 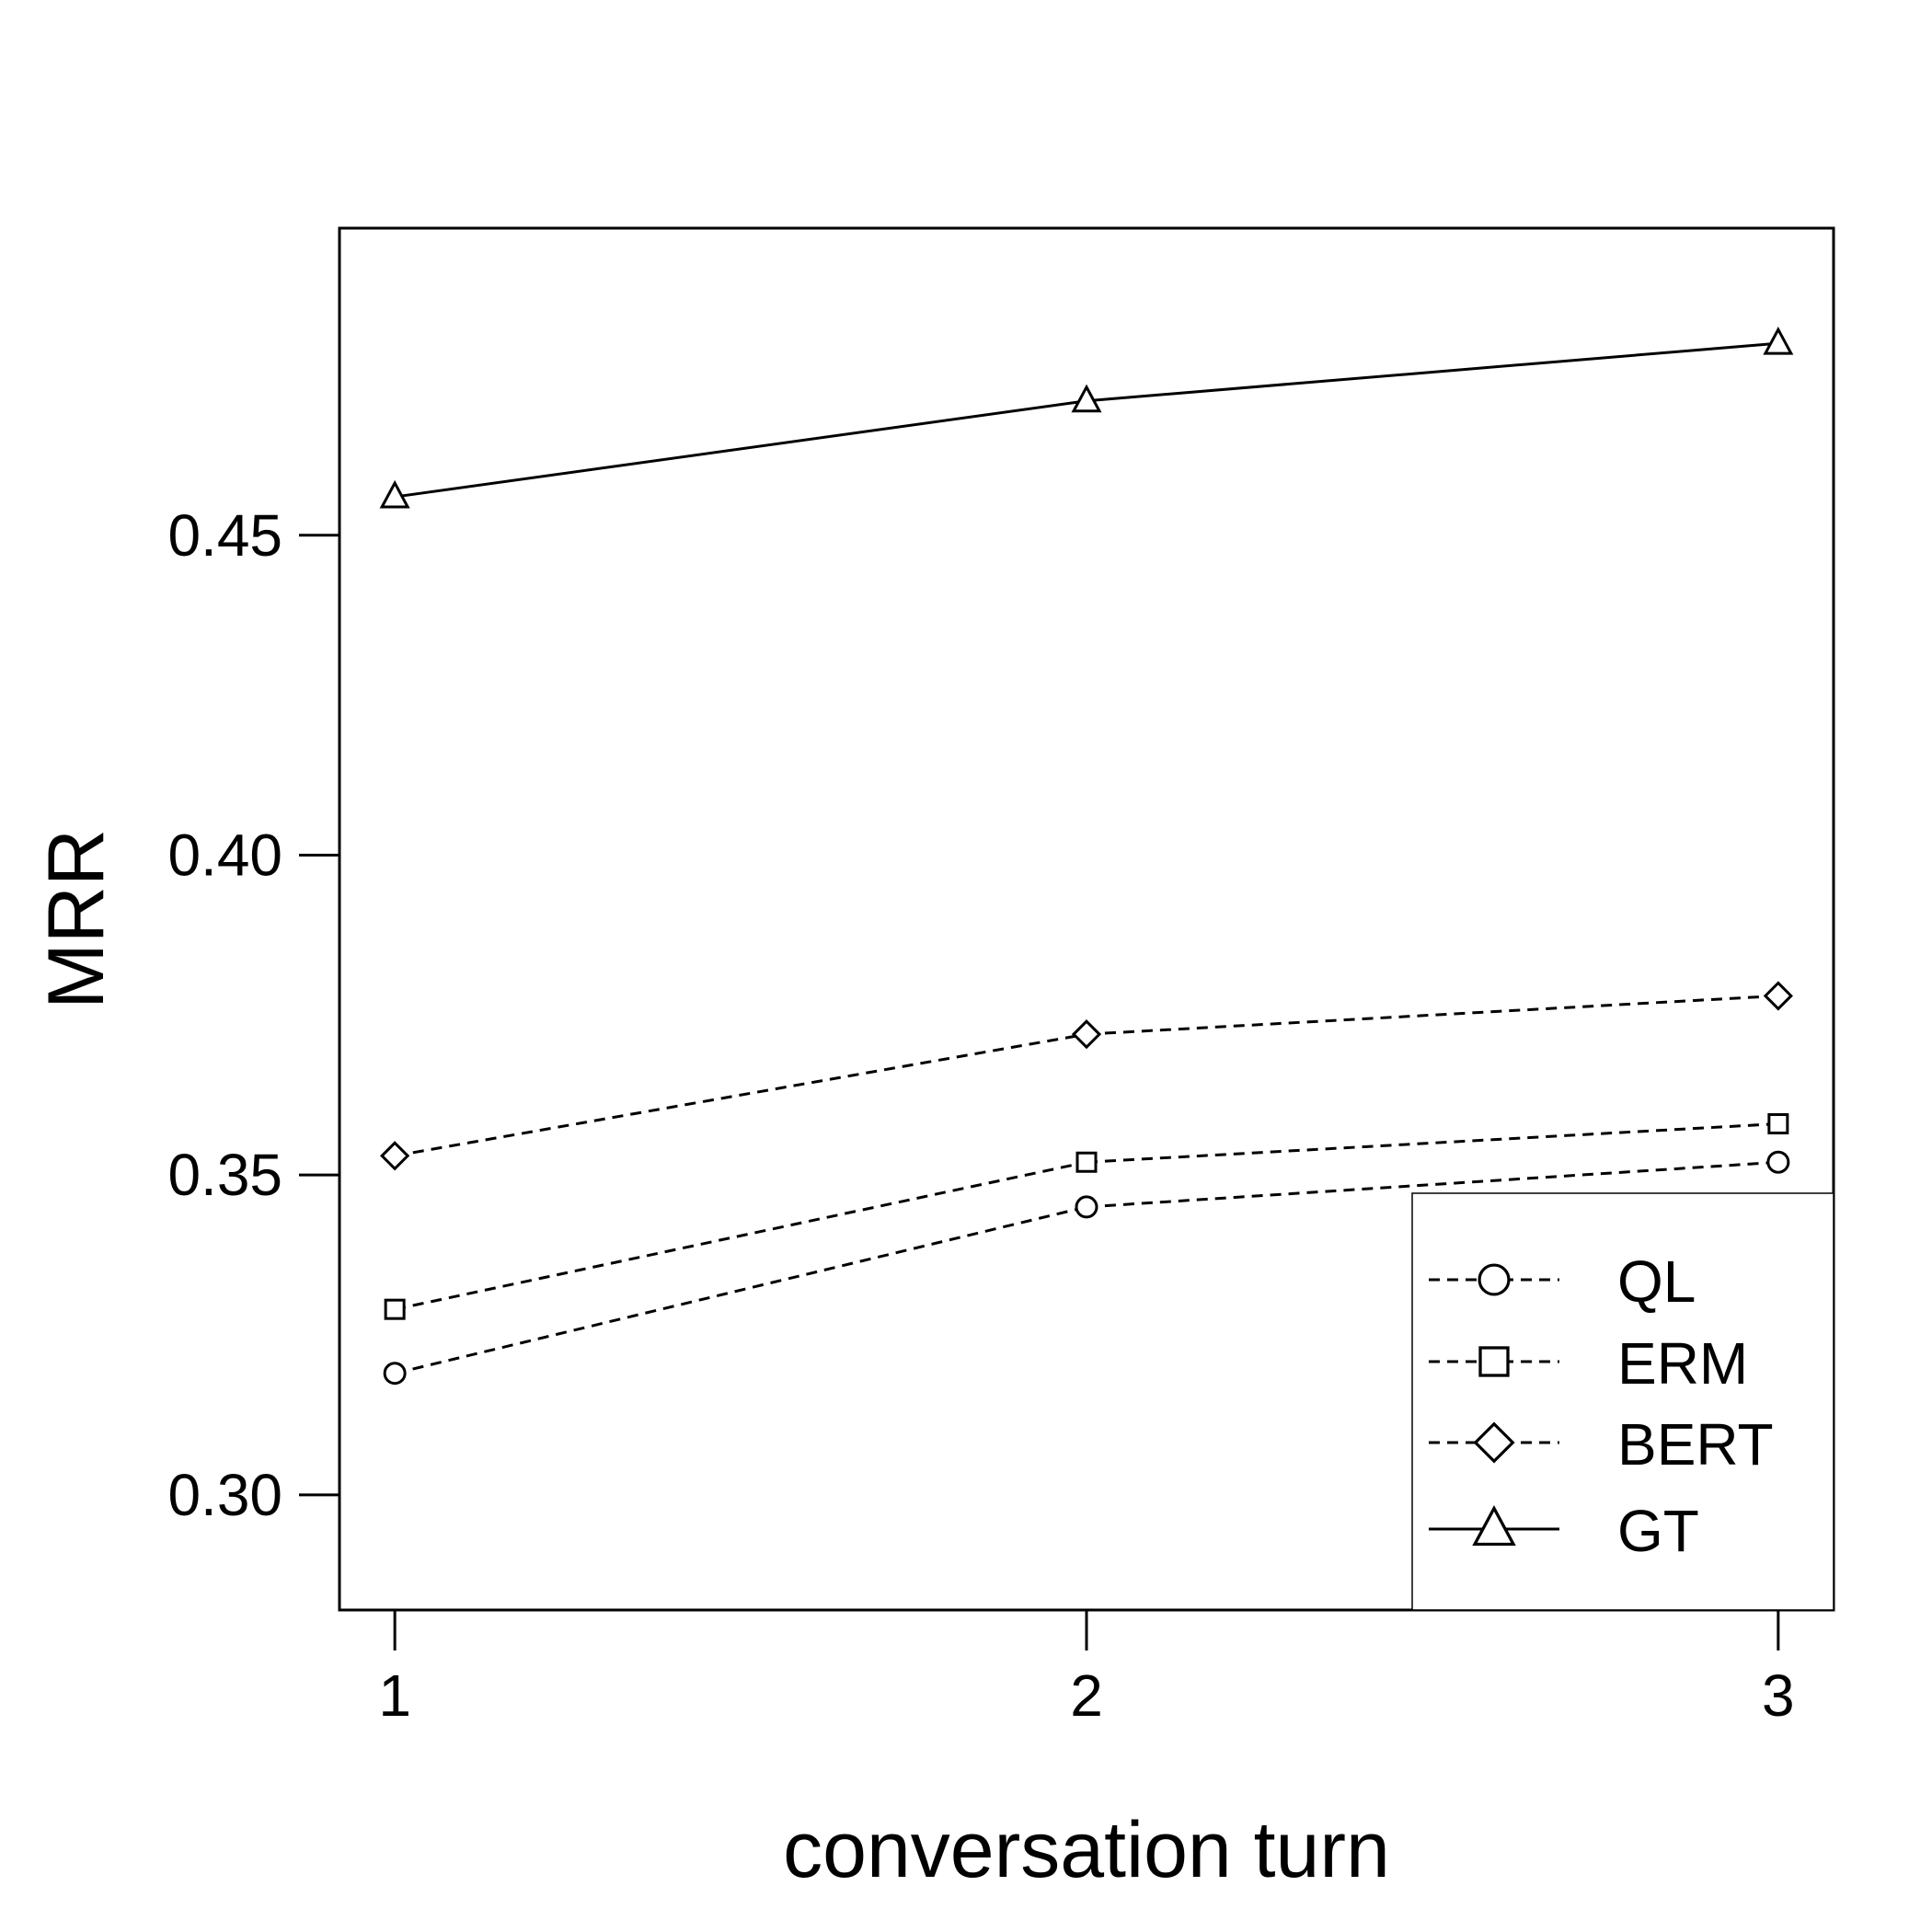 I want to click on x-tick-label: 1, so click(x=394, y=1695).